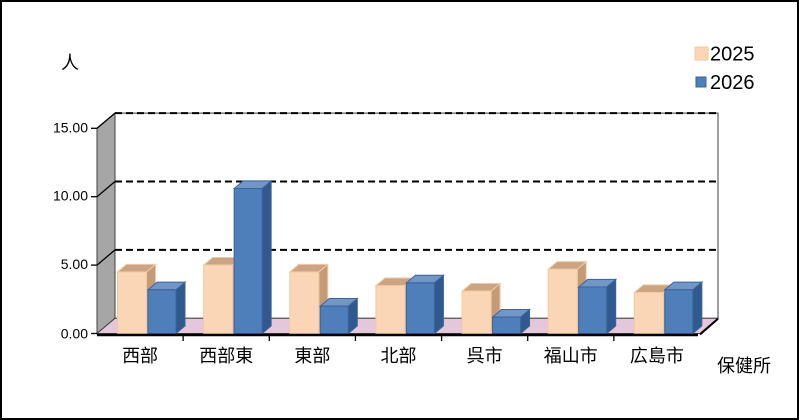  I want to click on legend-swatch-2026, so click(701, 82).